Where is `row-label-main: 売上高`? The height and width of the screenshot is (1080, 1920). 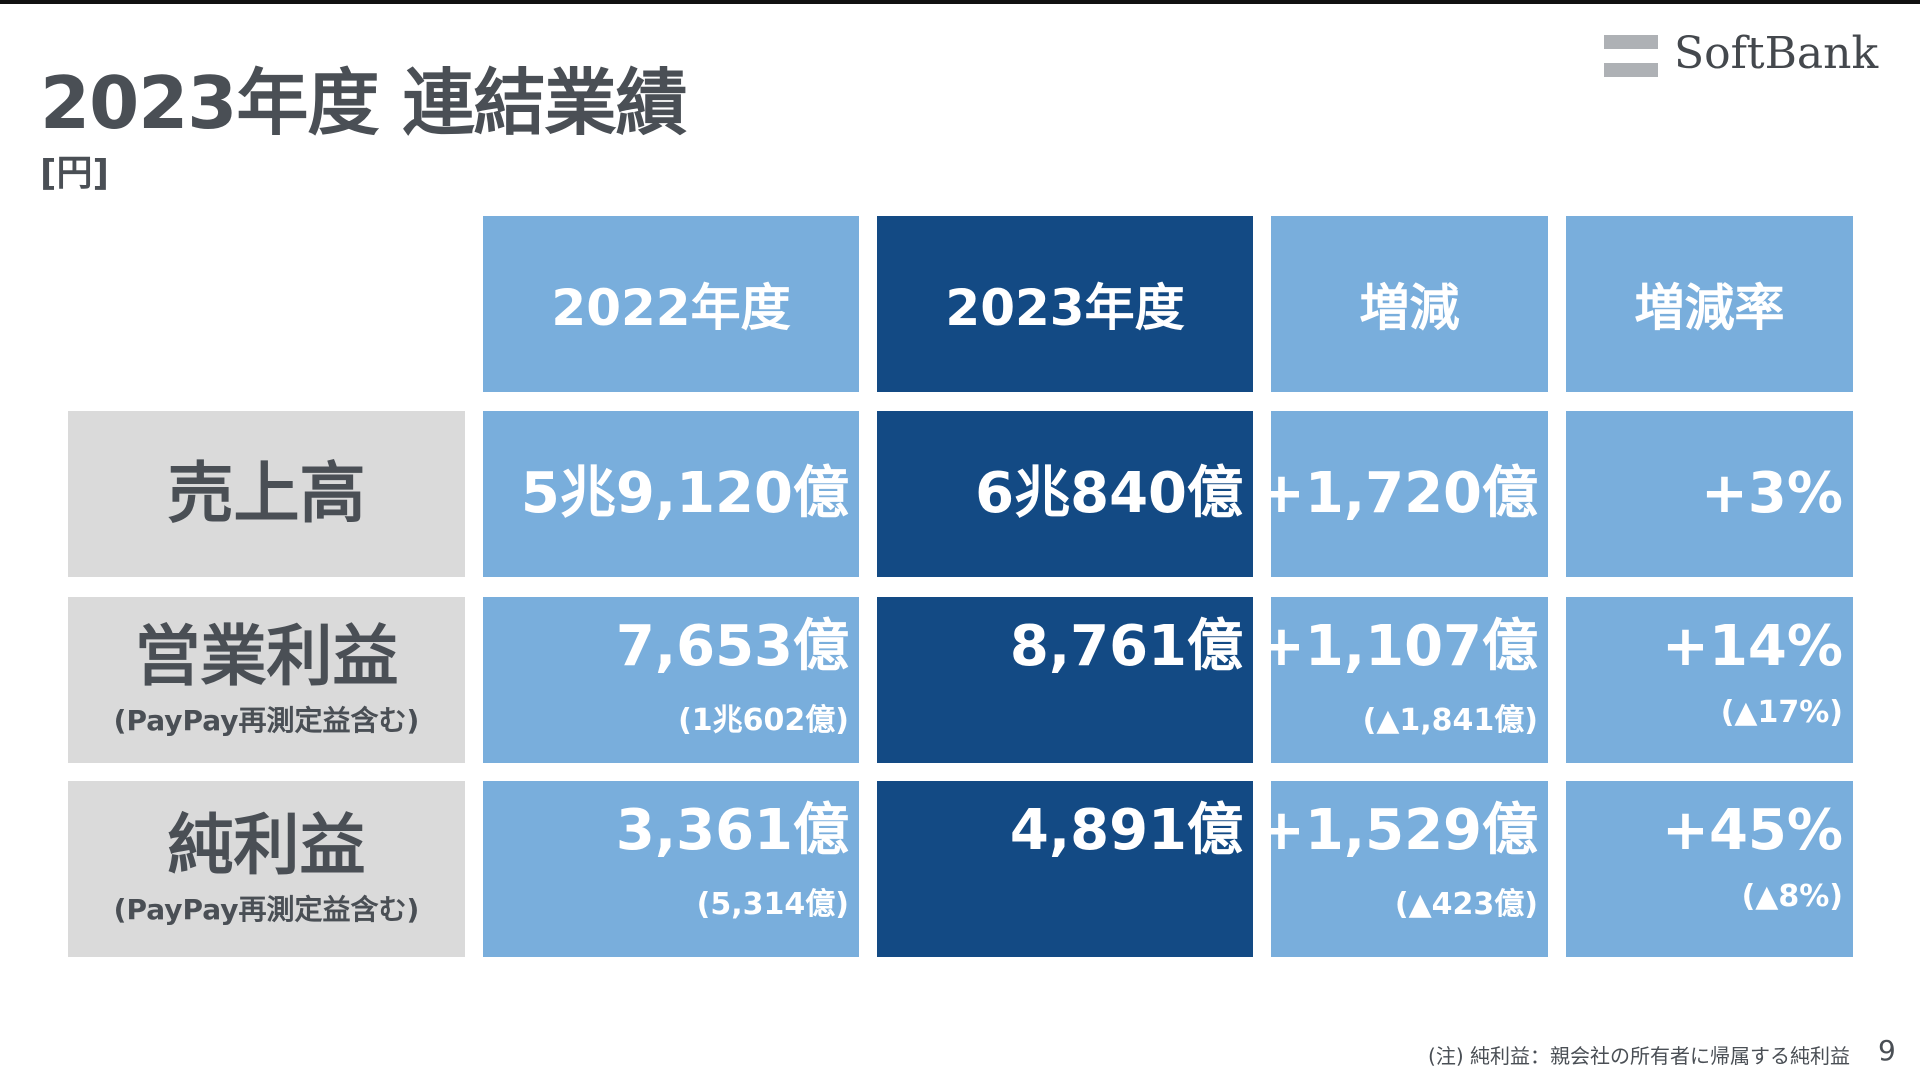 row-label-main: 売上高 is located at coordinates (266, 493).